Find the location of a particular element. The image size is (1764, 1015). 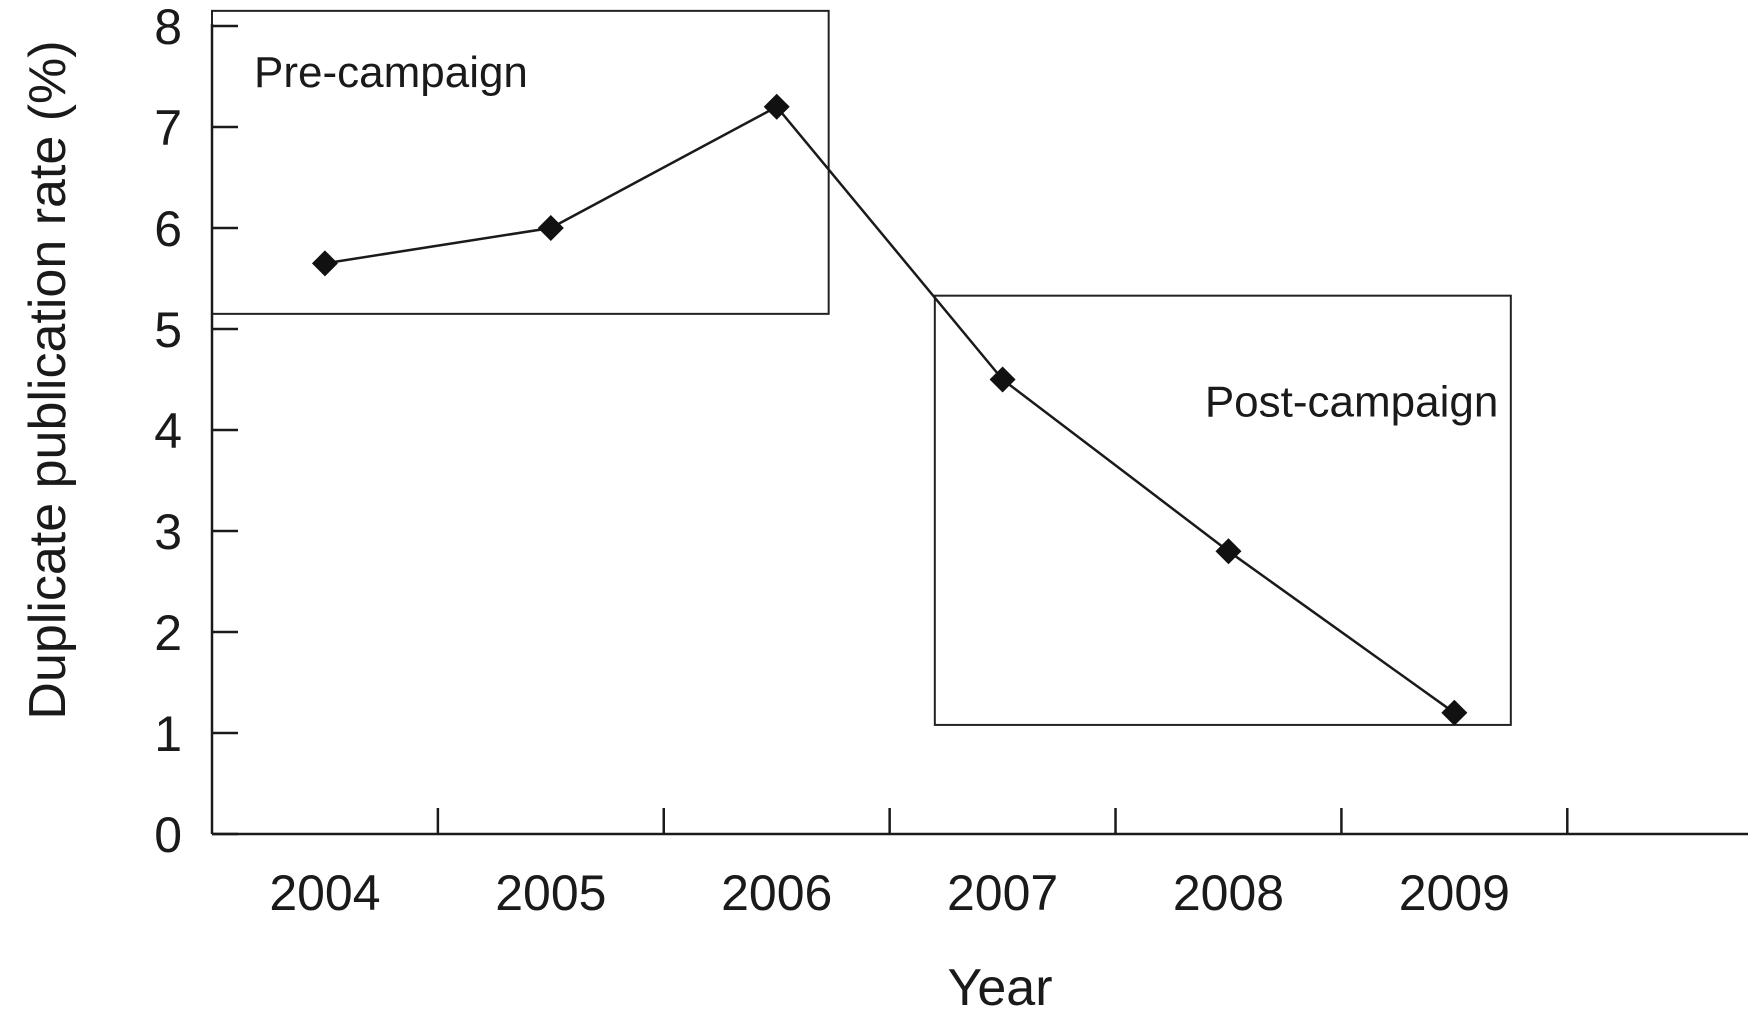

y-axis-ticks: 0 1 2 3 4 5 6 7 8 is located at coordinates (196, 431).